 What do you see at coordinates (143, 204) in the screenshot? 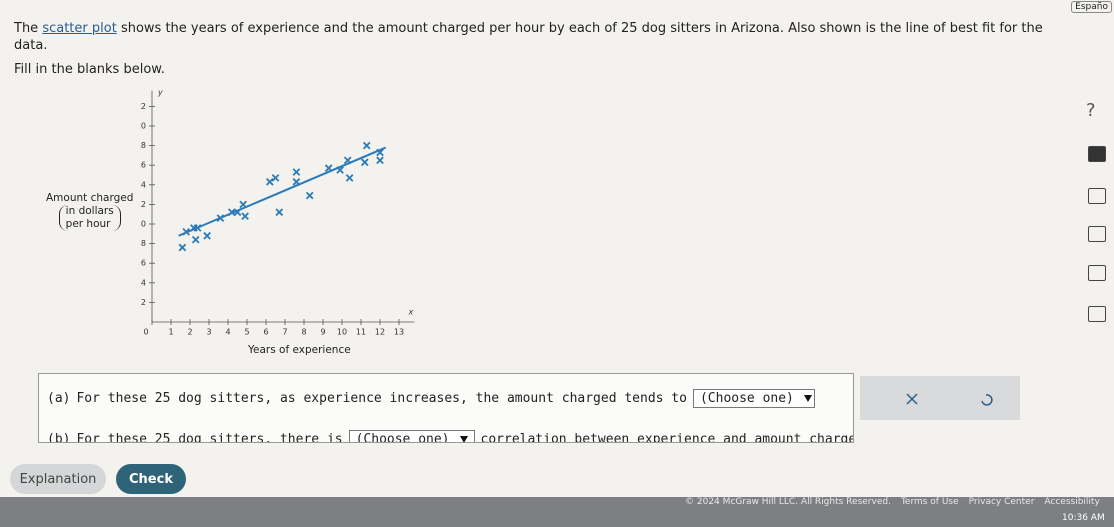
I see `y-tick-label: 12` at bounding box center [143, 204].